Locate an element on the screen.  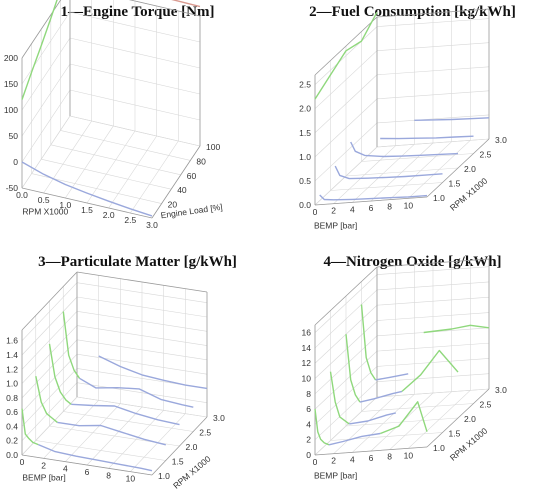
x-tick-label: 3.0 is located at coordinates (152, 225).